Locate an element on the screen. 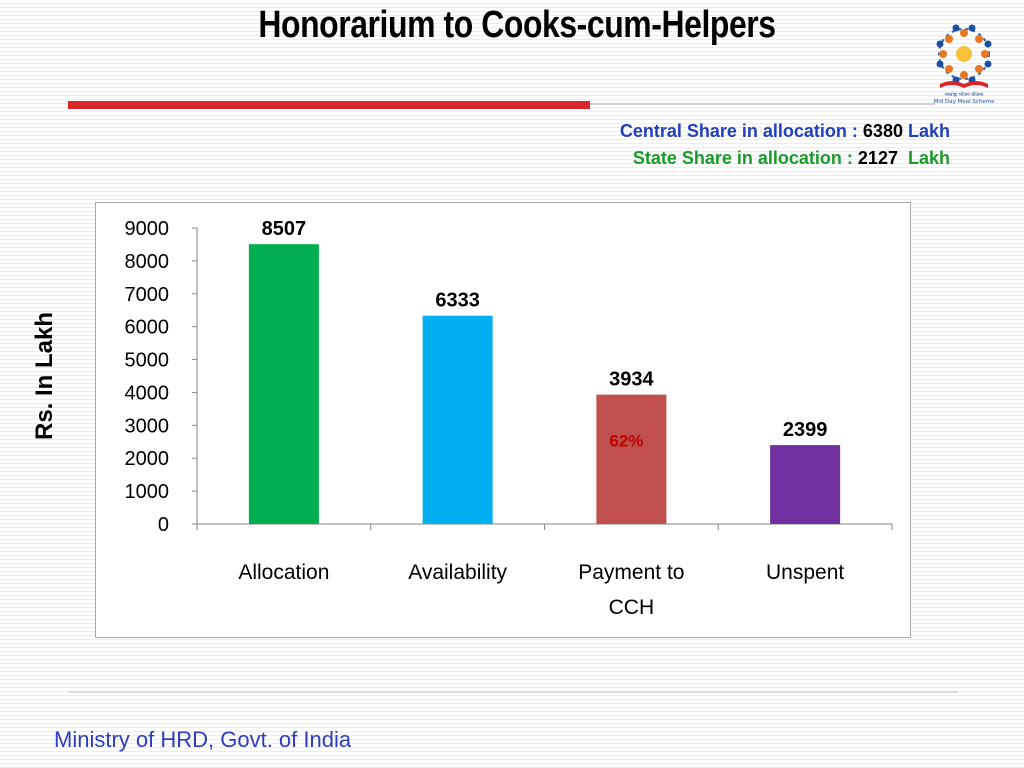 The height and width of the screenshot is (768, 1024). central-share-value: 6380 is located at coordinates (882, 131).